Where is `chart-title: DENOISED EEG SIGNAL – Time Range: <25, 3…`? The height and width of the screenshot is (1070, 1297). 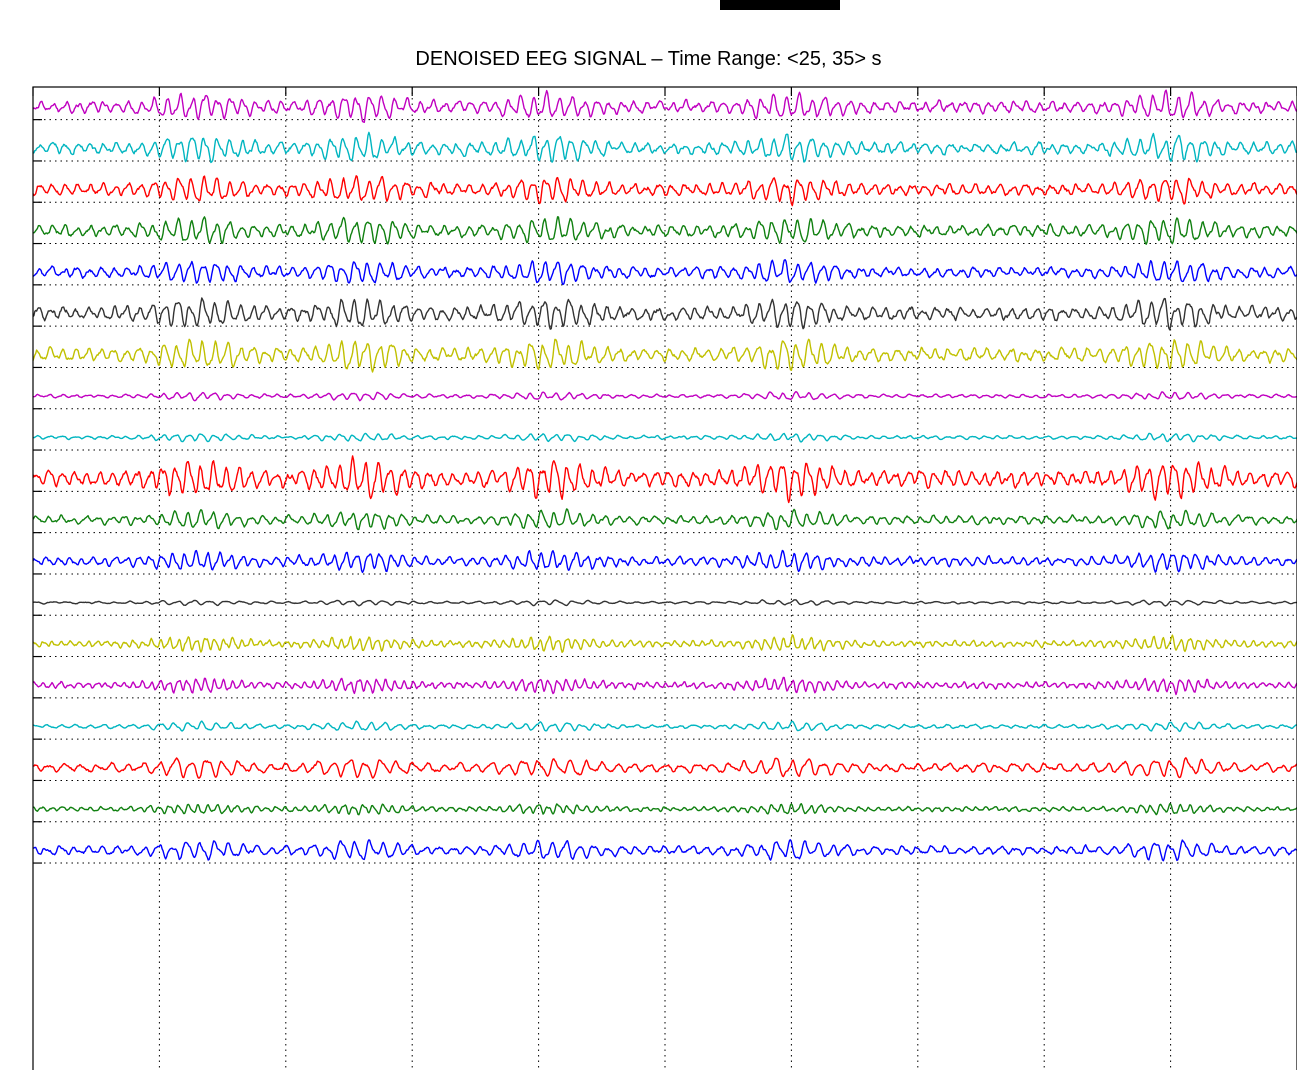 chart-title: DENOISED EEG SIGNAL – Time Range: <25, 3… is located at coordinates (648, 59).